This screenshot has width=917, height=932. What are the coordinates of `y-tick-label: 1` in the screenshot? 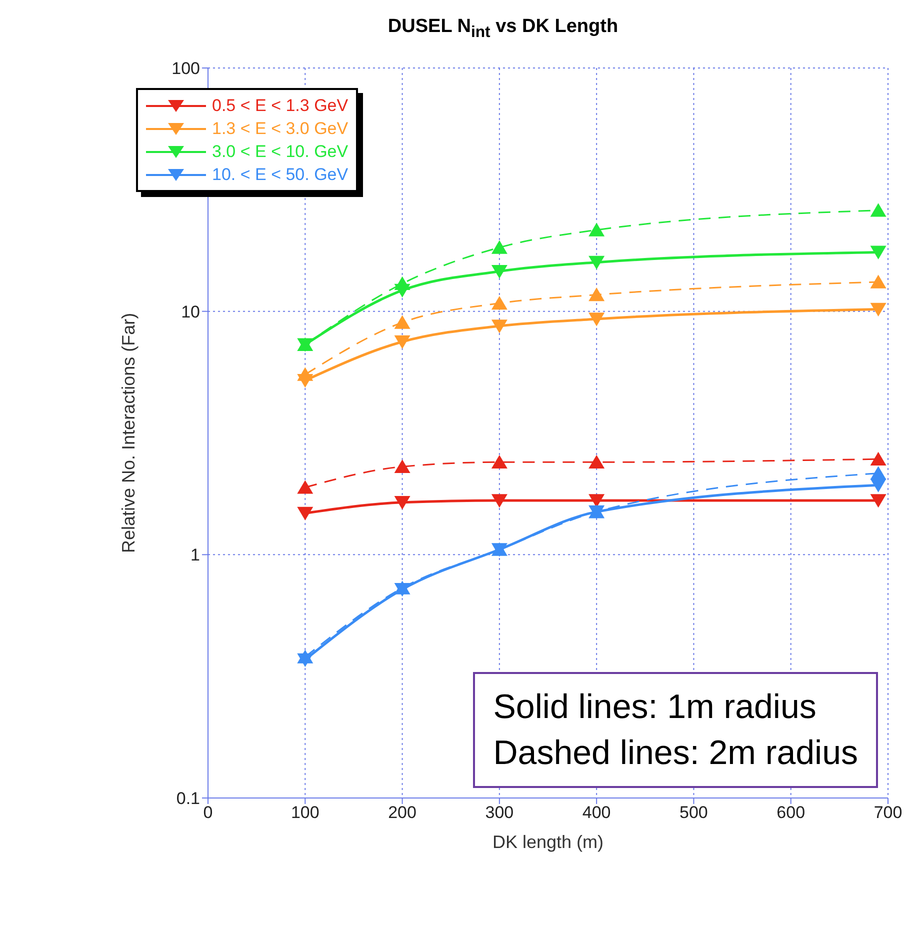 It's located at (195, 555).